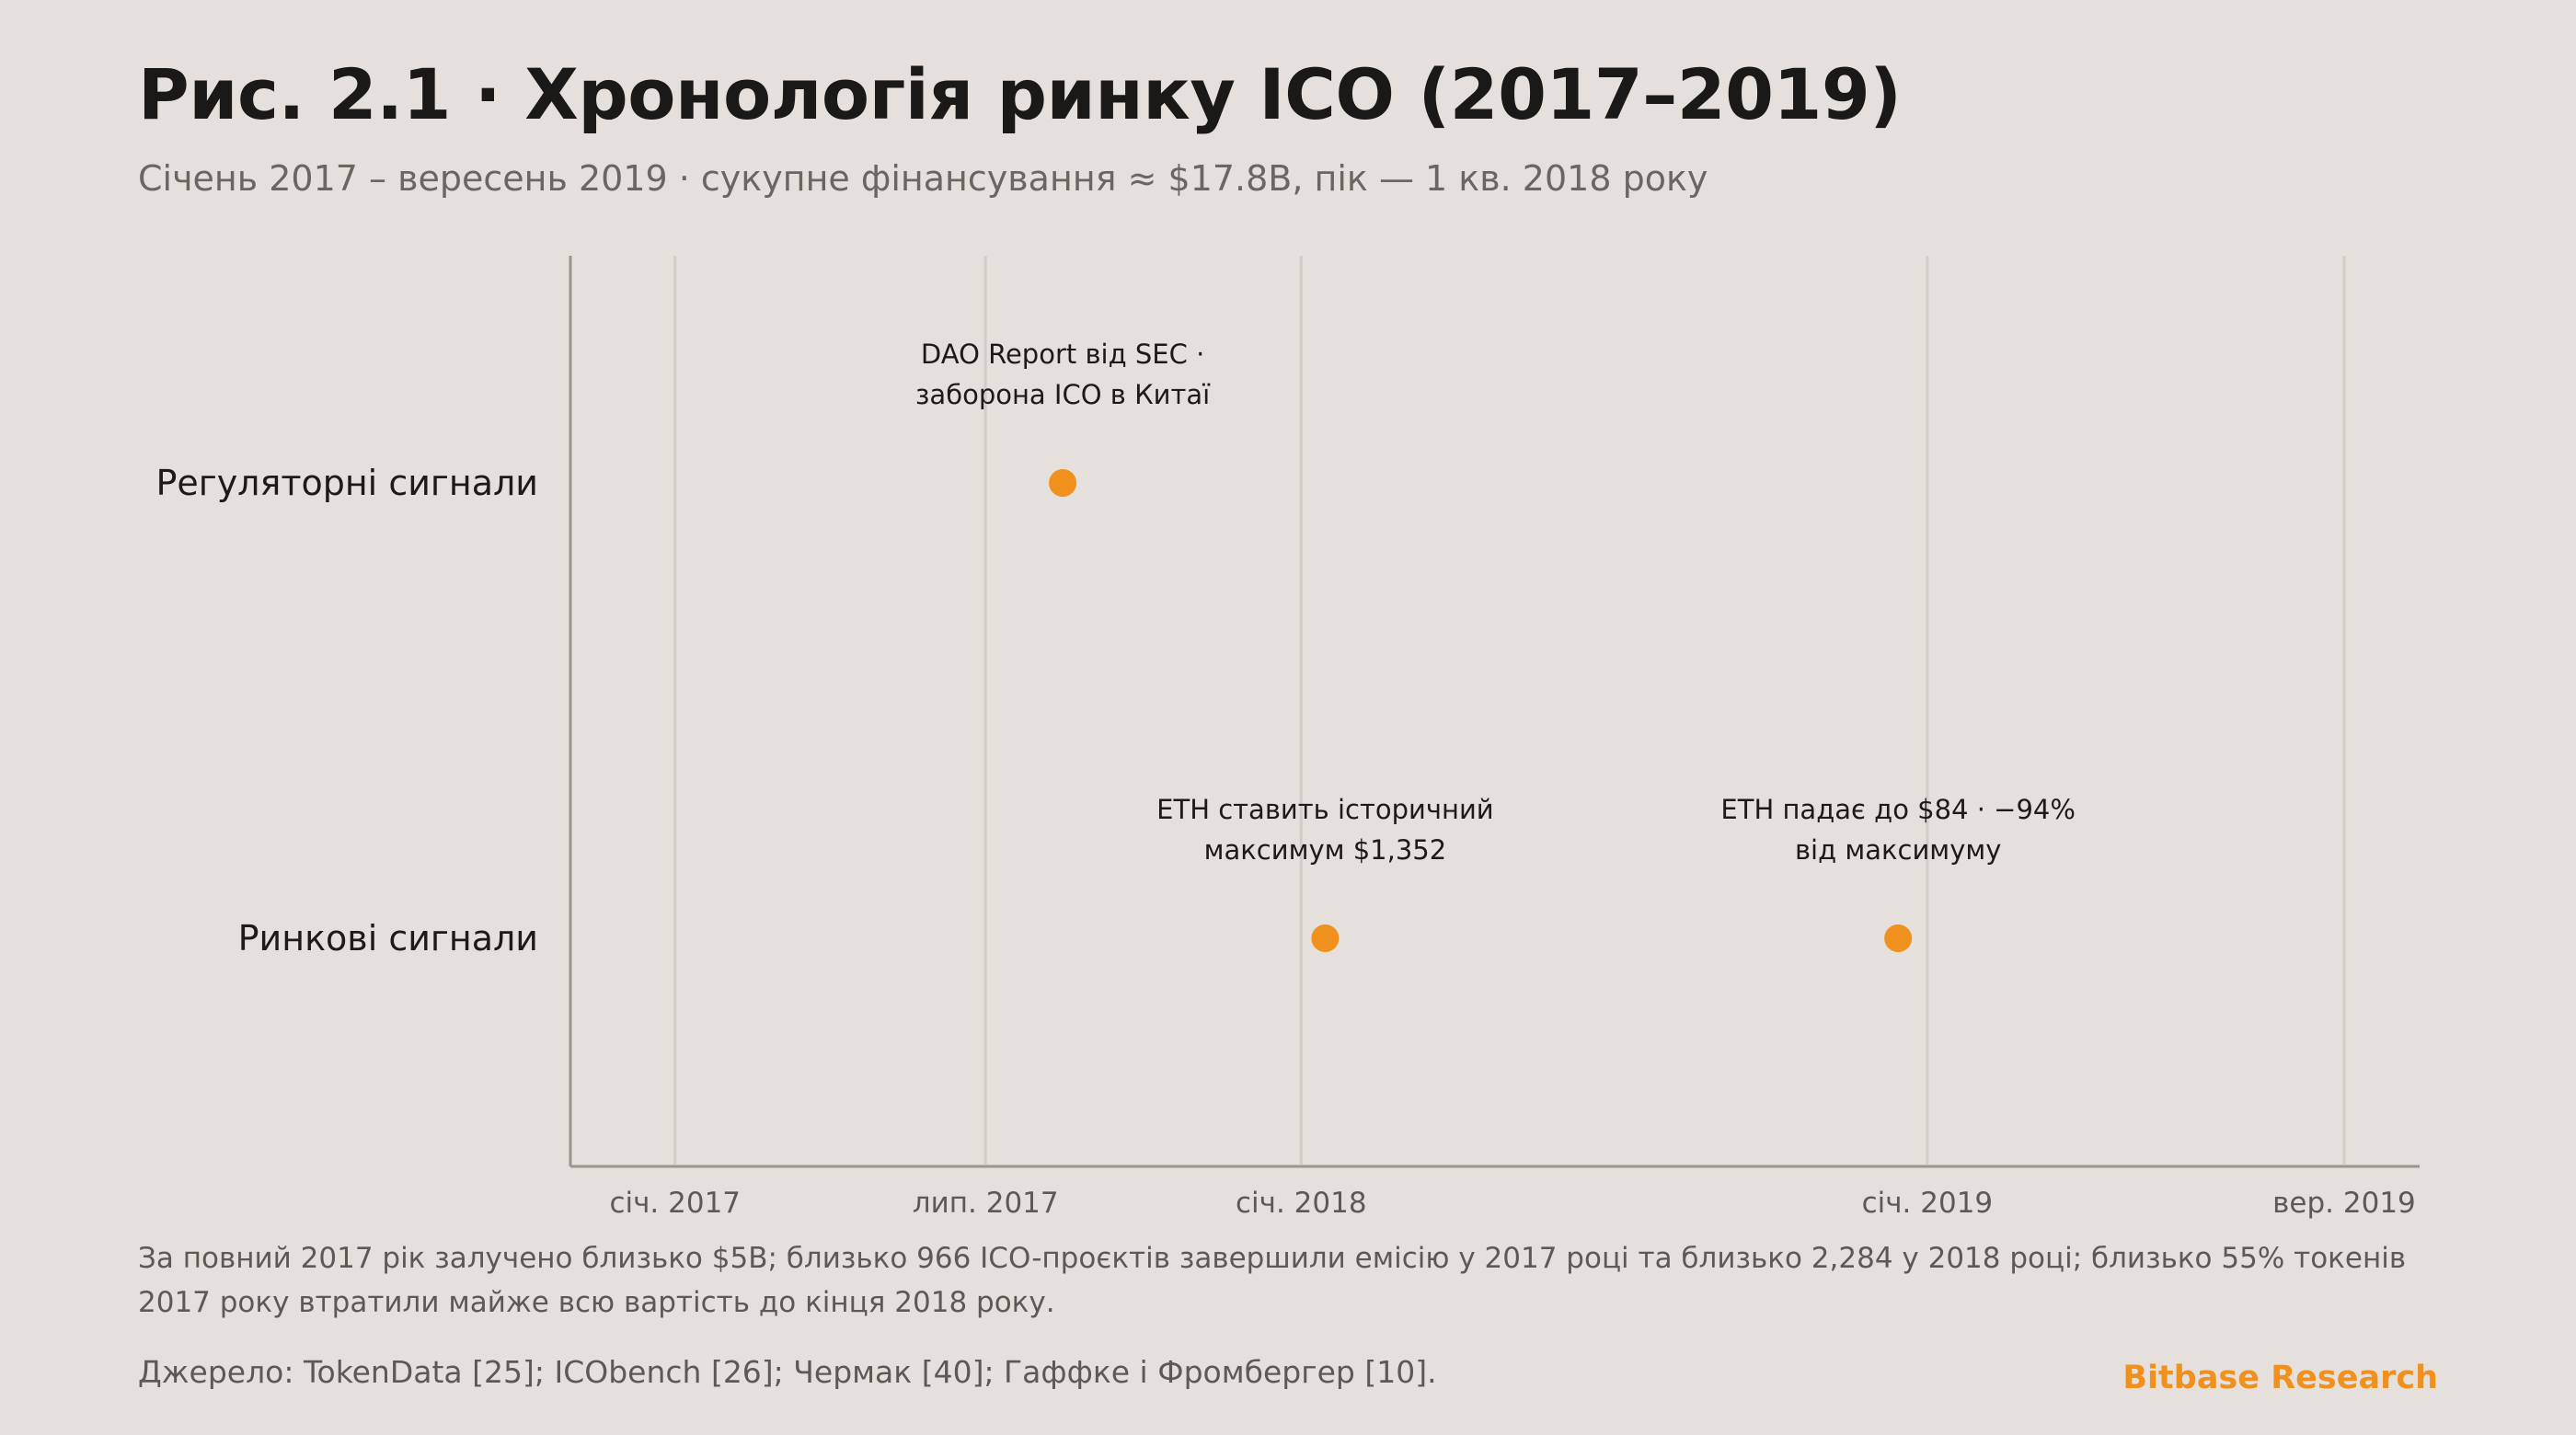 The image size is (2576, 1435). What do you see at coordinates (388, 938) in the screenshot?
I see `row-label: Ринкові сигнали` at bounding box center [388, 938].